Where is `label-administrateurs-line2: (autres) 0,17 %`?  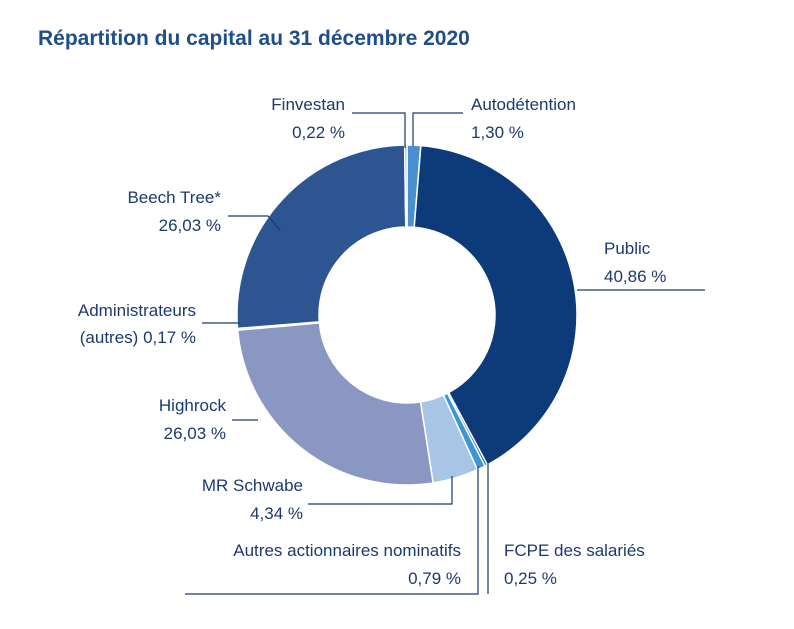
label-administrateurs-line2: (autres) 0,17 % is located at coordinates (138, 337).